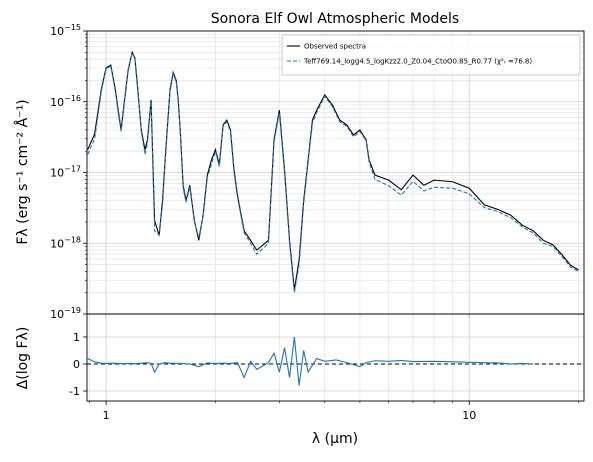 The image size is (593, 462). Describe the element at coordinates (22, 171) in the screenshot. I see `y-axis-label: Fλ (erg s⁻¹ cm⁻² Å⁻¹)` at that location.